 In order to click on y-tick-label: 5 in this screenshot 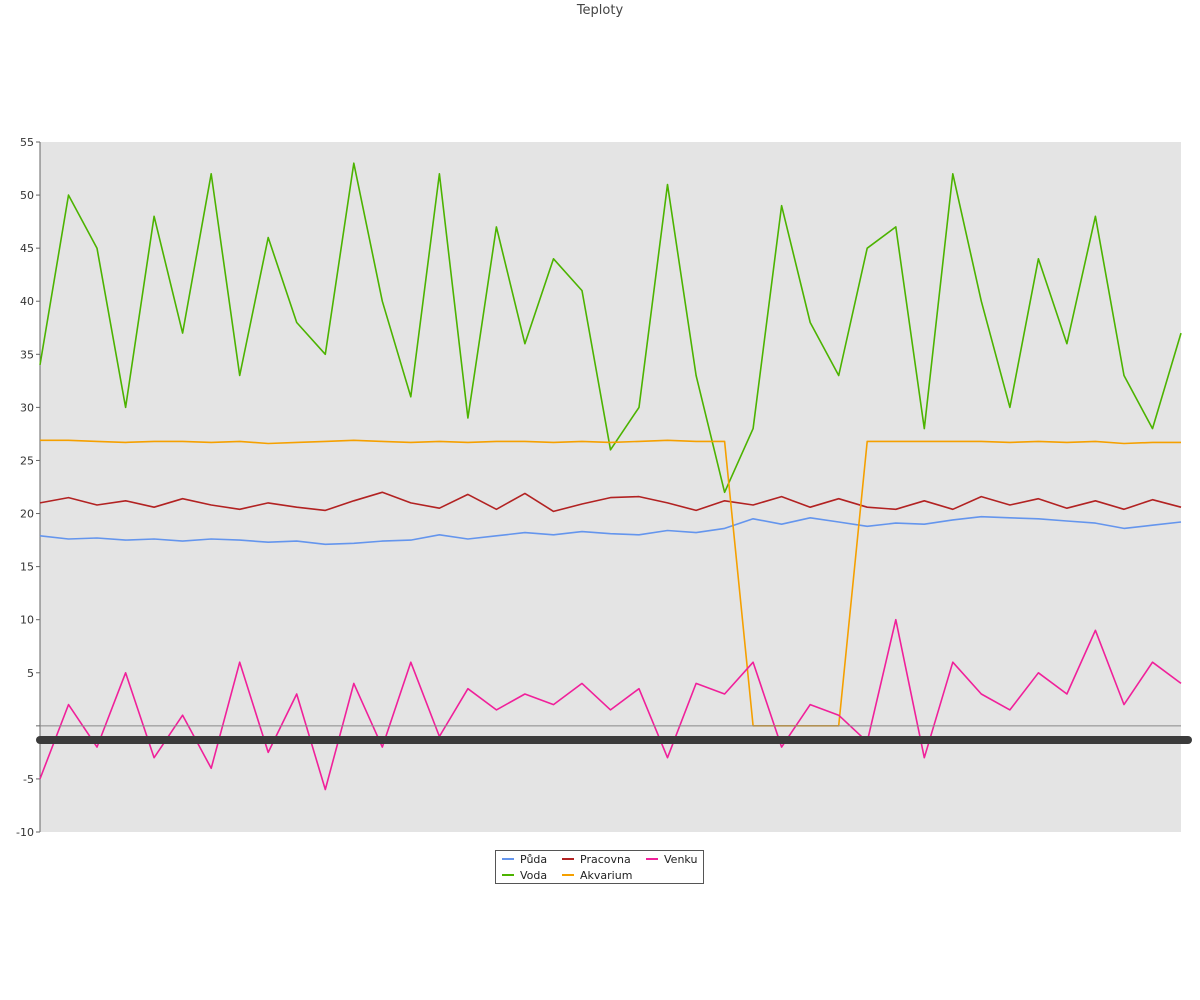, I will do `click(30, 673)`.